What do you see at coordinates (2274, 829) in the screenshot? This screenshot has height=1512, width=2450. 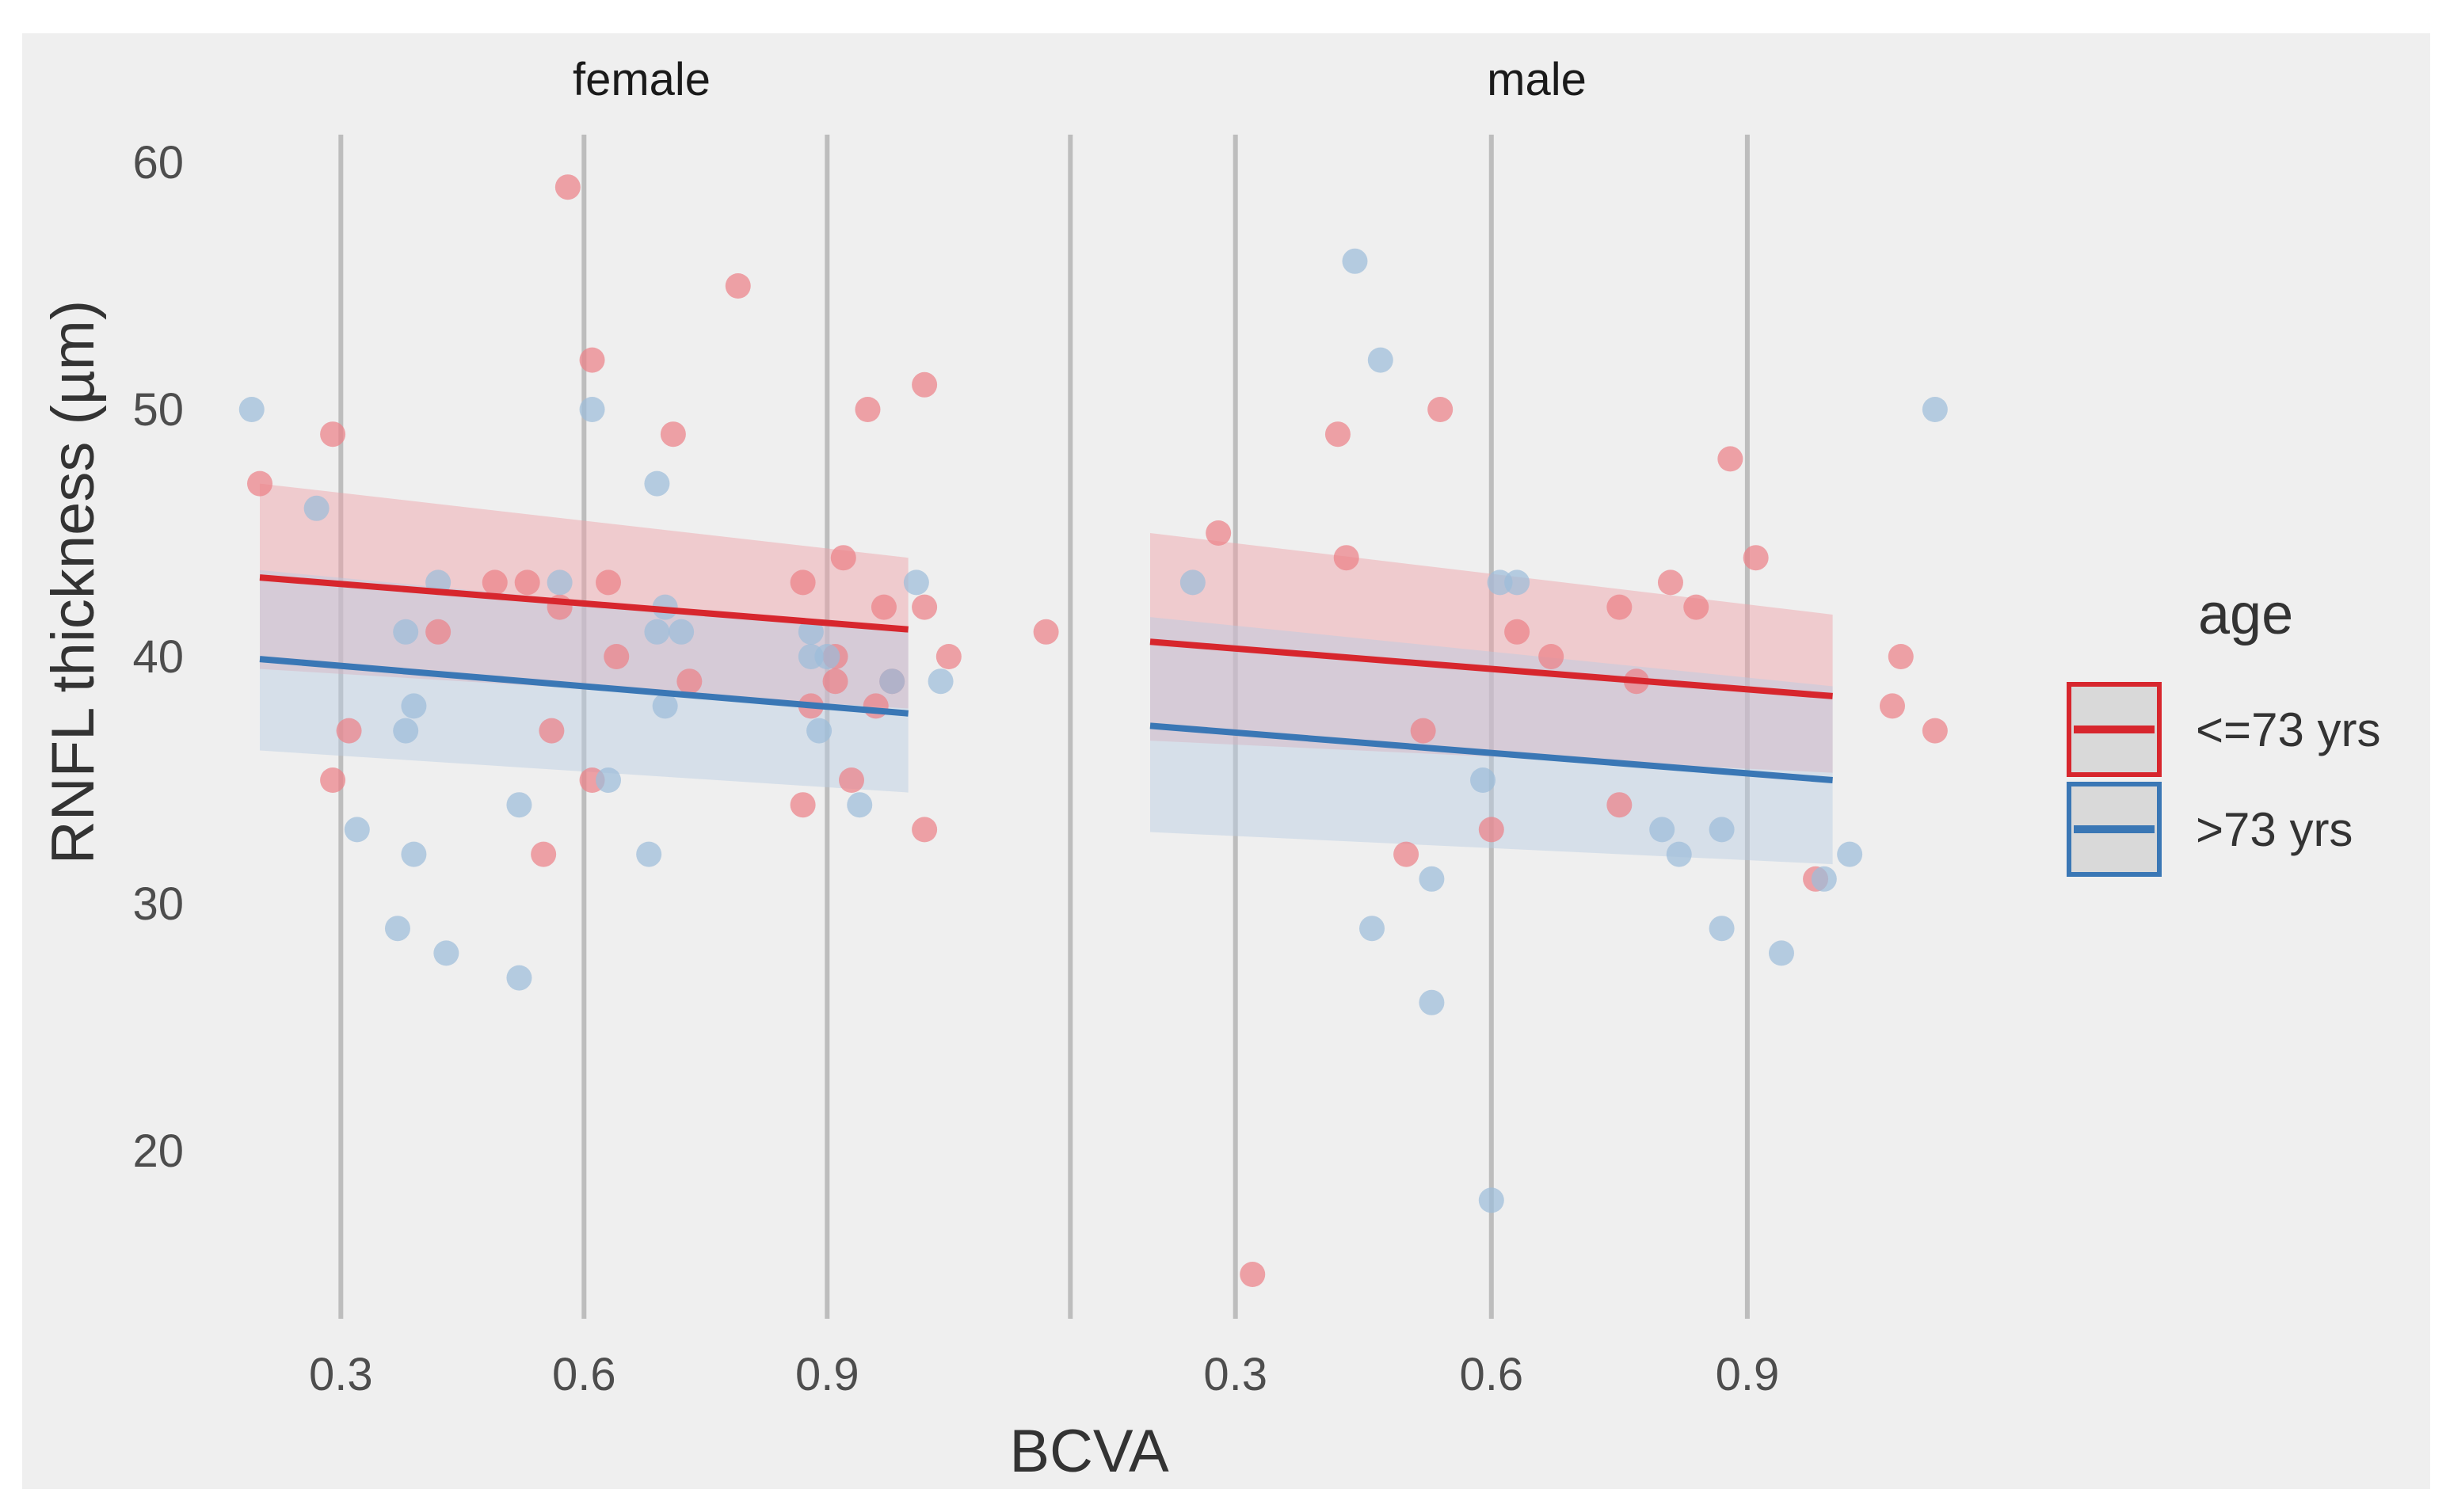 I see `legend-label-old: >73 yrs` at bounding box center [2274, 829].